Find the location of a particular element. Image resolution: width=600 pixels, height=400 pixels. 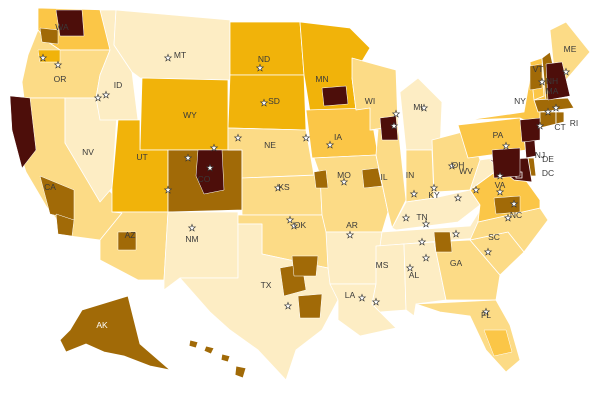

district-denver-boulder is located at coordinates (210, 172).